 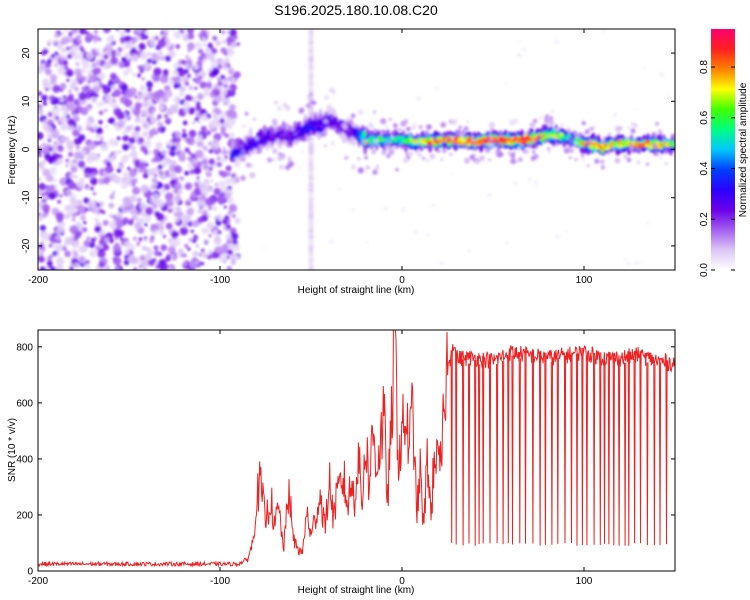 I want to click on chart-title: S196.2025.180.10.08.C20, so click(x=356, y=10).